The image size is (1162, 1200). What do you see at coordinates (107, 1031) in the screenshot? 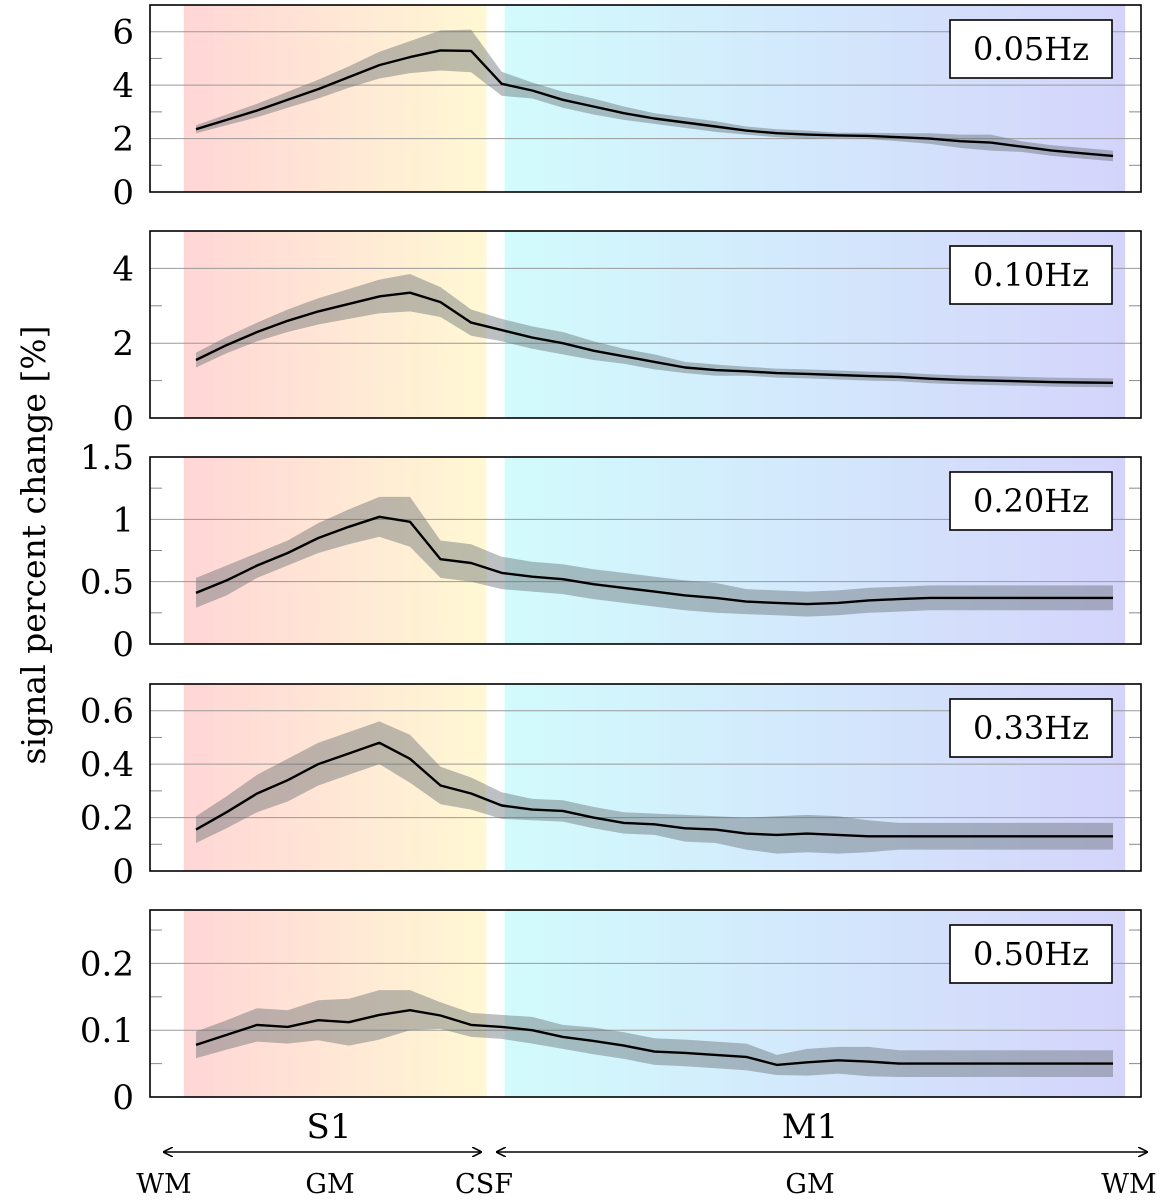
I see `y-tick-label: 0.1` at bounding box center [107, 1031].